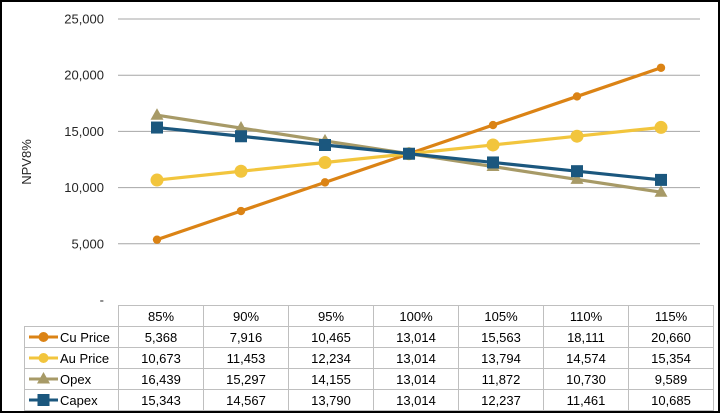 Image resolution: width=720 pixels, height=413 pixels. What do you see at coordinates (661, 67) in the screenshot?
I see `marker-cu-price-115%` at bounding box center [661, 67].